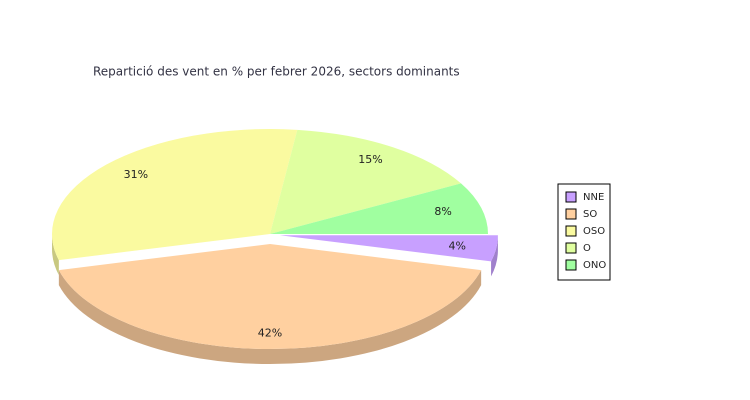 This screenshot has width=750, height=400. What do you see at coordinates (590, 214) in the screenshot?
I see `legend-label: SO` at bounding box center [590, 214].